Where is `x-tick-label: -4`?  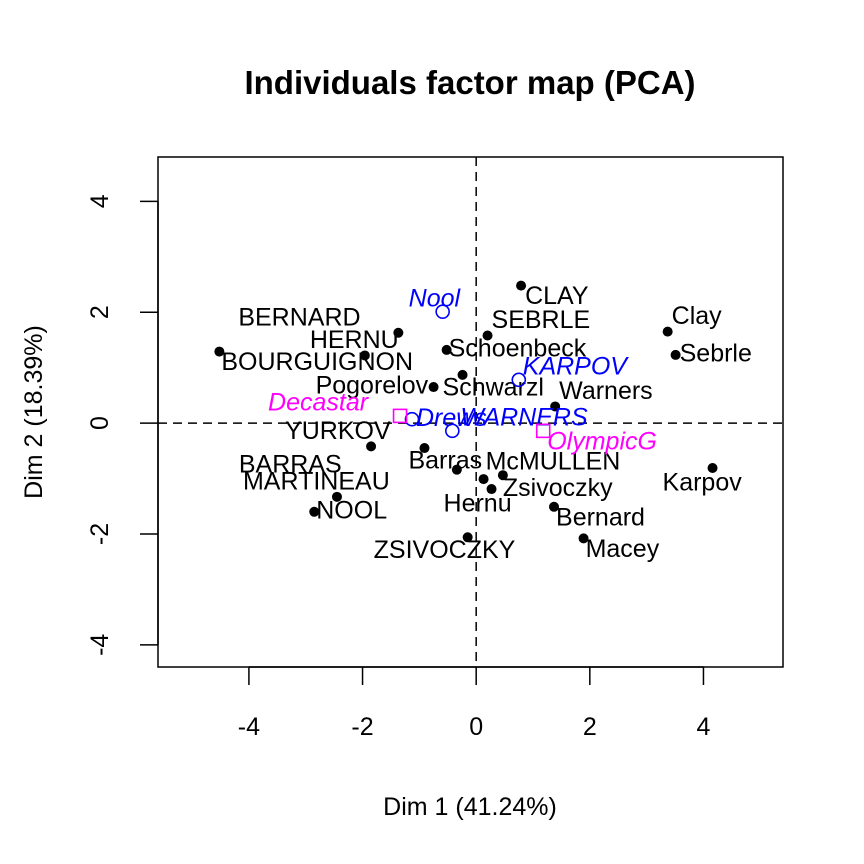
x-tick-label: -4 is located at coordinates (249, 727).